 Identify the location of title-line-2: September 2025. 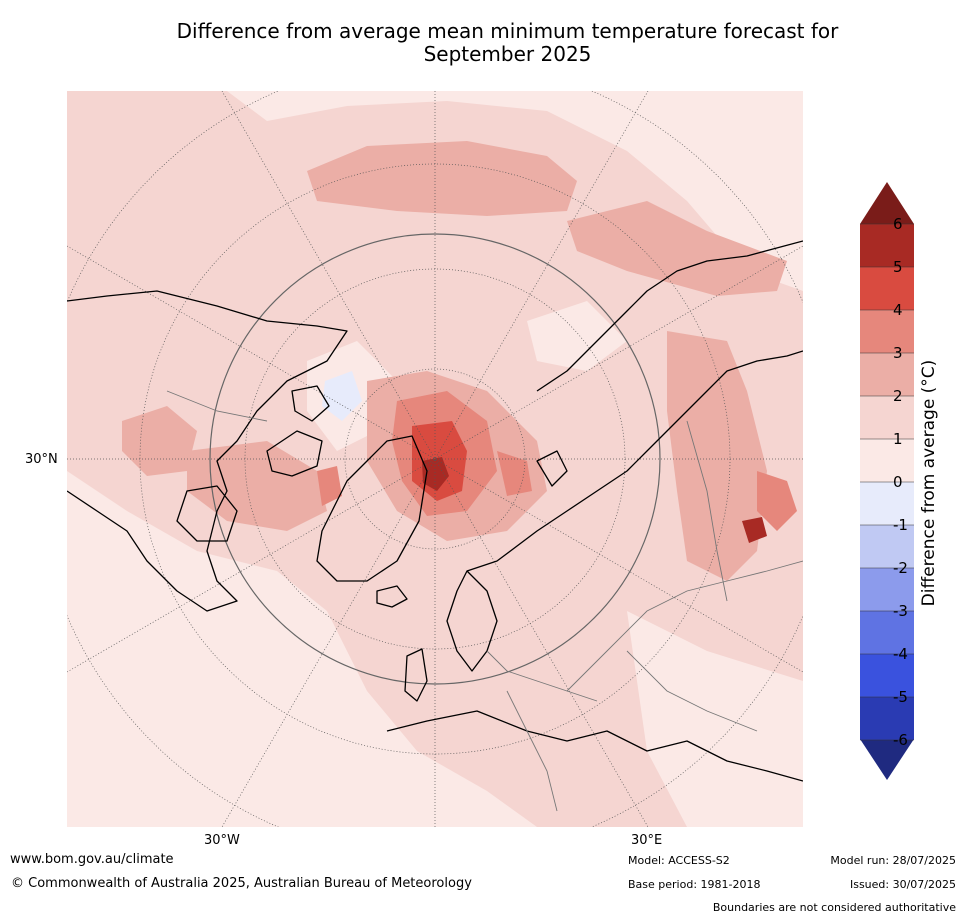
(507, 54).